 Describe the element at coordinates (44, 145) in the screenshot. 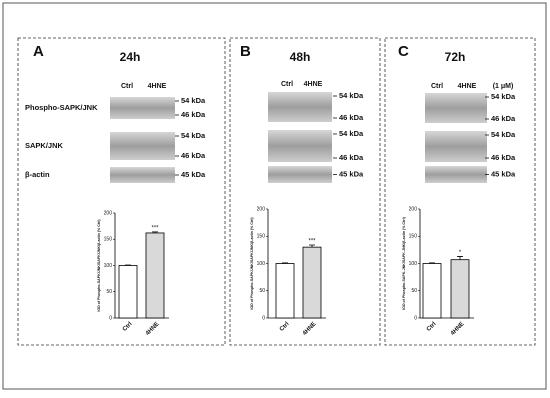

I see `blot-label: SAPK/JNK` at that location.